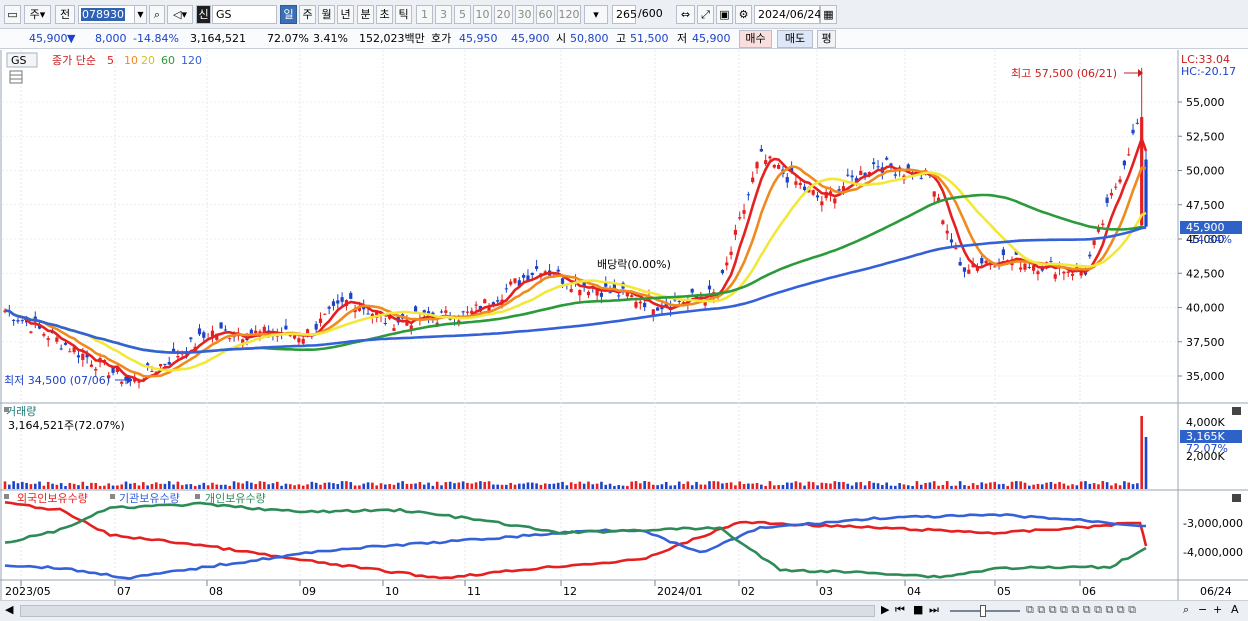 Image resolution: width=1248 pixels, height=621 pixels. What do you see at coordinates (65, 14) in the screenshot?
I see `prev-button: 전` at bounding box center [65, 14].